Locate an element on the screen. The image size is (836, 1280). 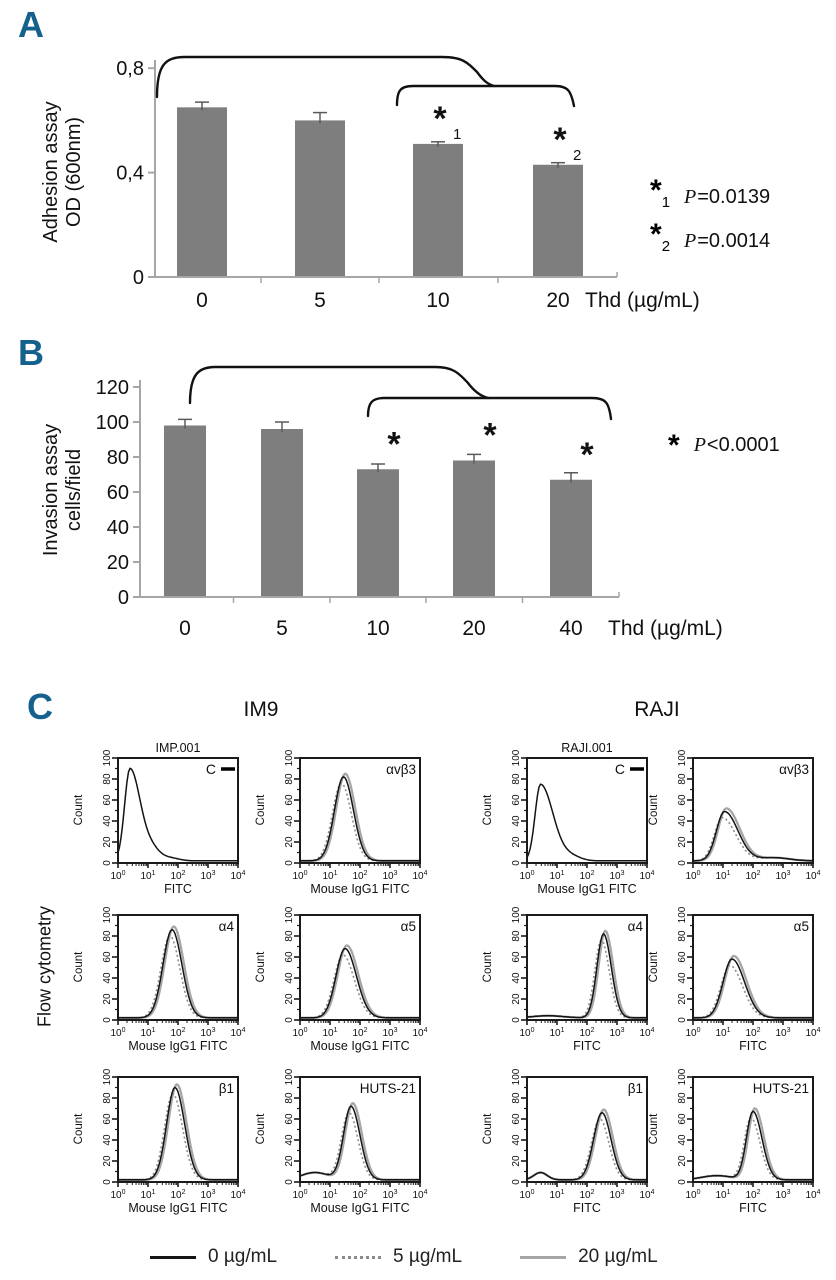
log-tick-label: 10² is located at coordinates (177, 1033).